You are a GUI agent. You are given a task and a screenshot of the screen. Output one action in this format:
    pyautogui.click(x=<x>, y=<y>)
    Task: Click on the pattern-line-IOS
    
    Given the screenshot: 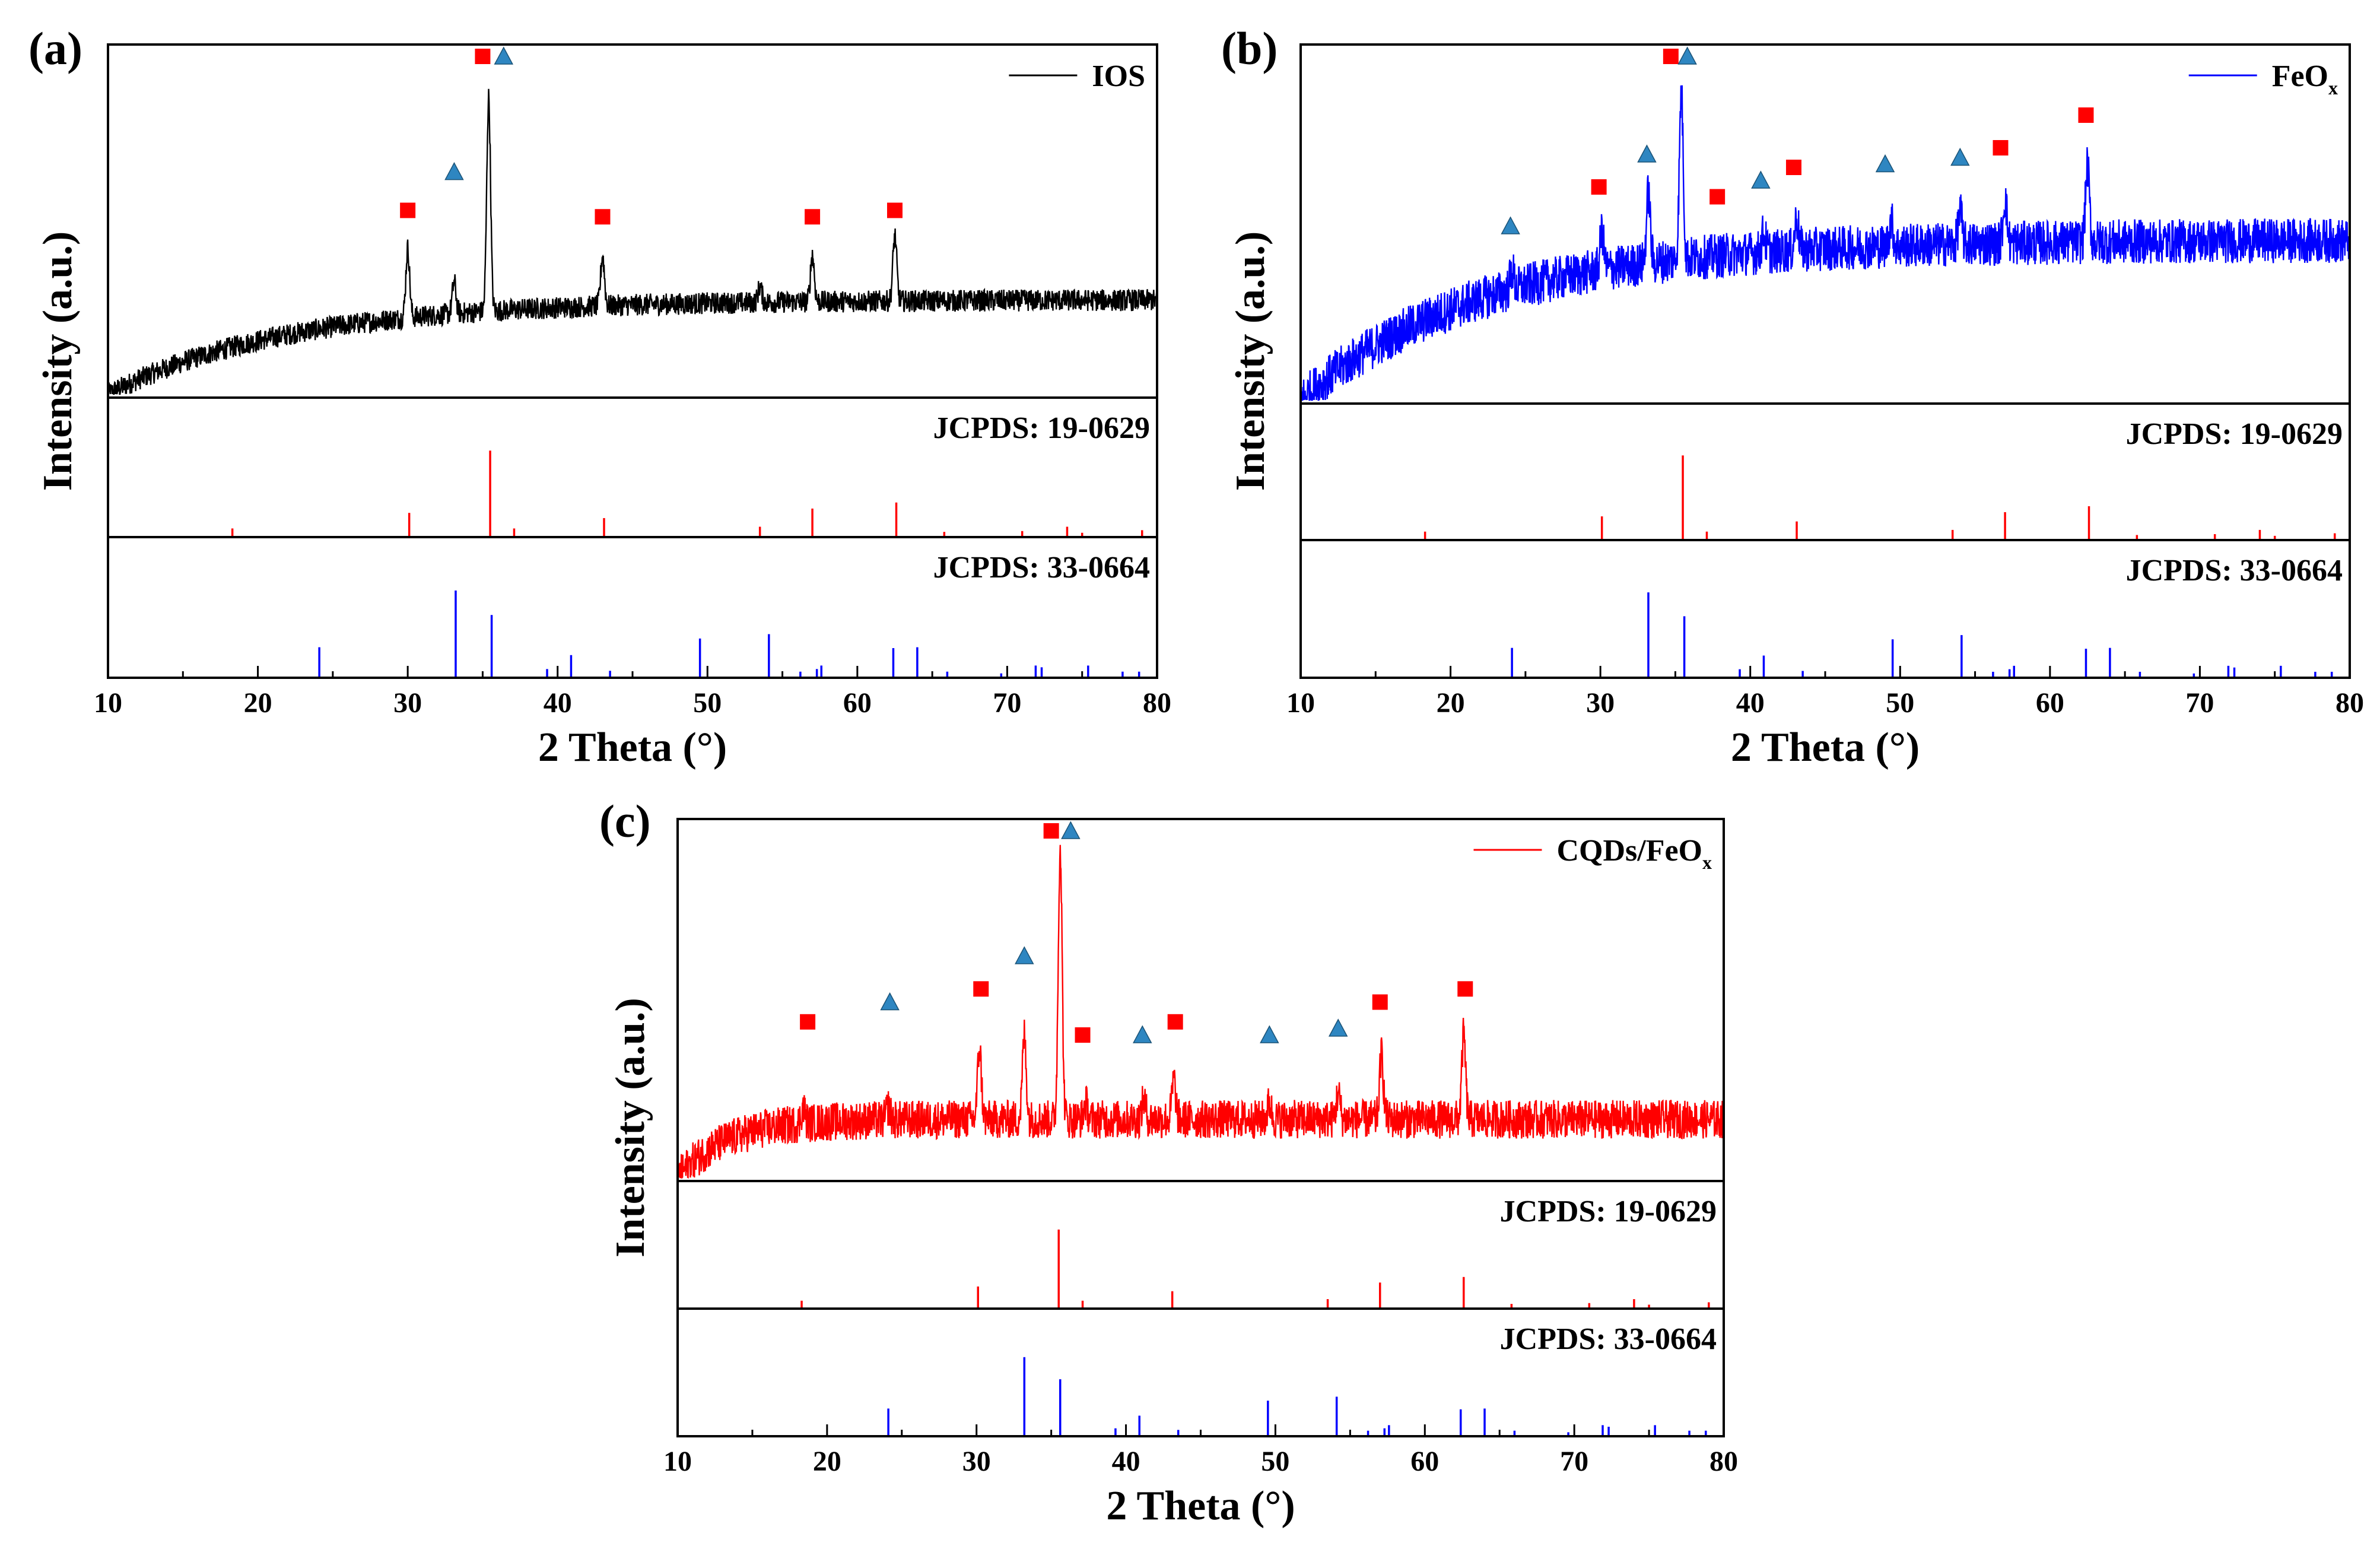 What is the action you would take?
    pyautogui.click(x=632, y=241)
    